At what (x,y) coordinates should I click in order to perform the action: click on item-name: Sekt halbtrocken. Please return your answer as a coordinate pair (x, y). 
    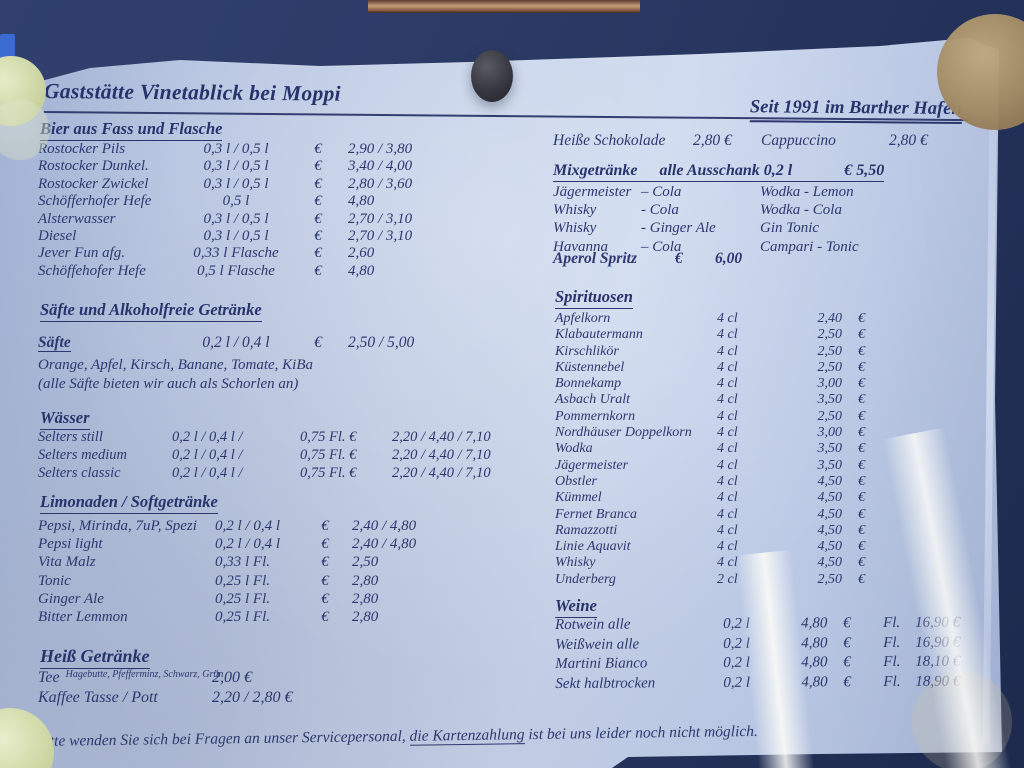
    Looking at the image, I should click on (605, 683).